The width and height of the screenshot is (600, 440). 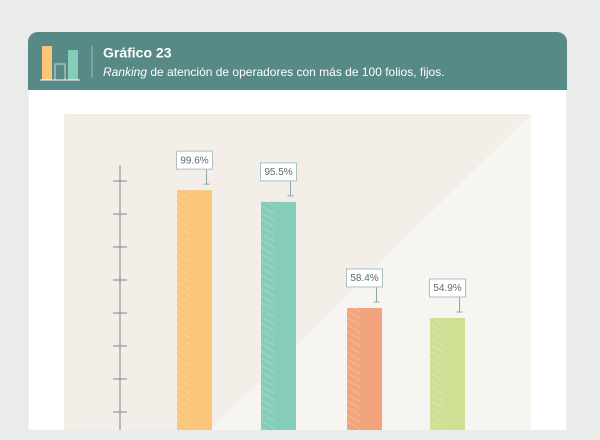 I want to click on y-axis, so click(x=120, y=297).